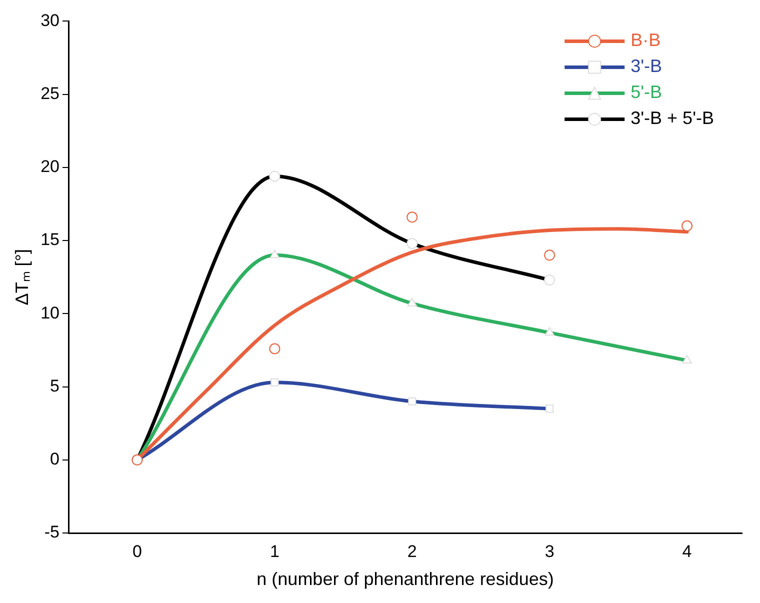 The image size is (760, 603). I want to click on y-tick-label: -5, so click(52, 532).